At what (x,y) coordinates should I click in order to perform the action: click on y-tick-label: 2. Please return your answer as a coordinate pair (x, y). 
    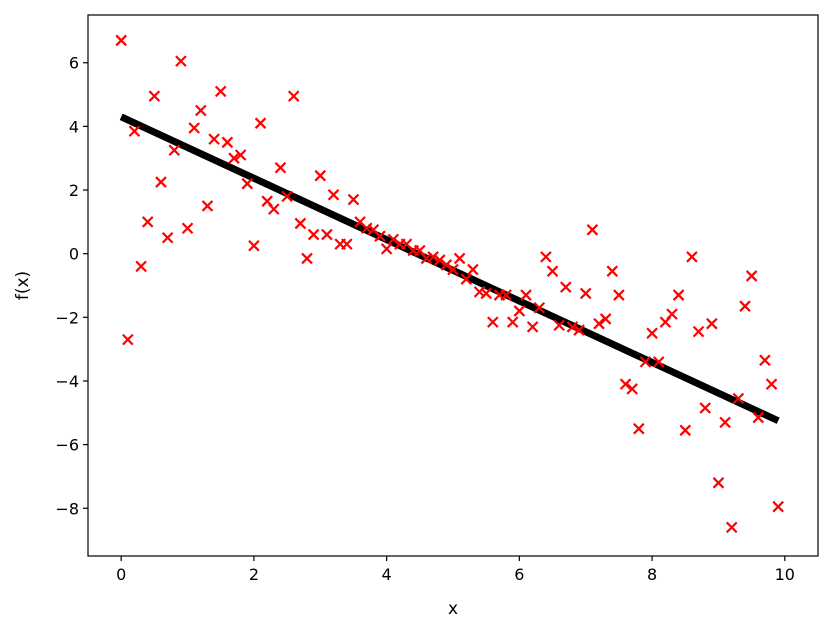
    Looking at the image, I should click on (74, 190).